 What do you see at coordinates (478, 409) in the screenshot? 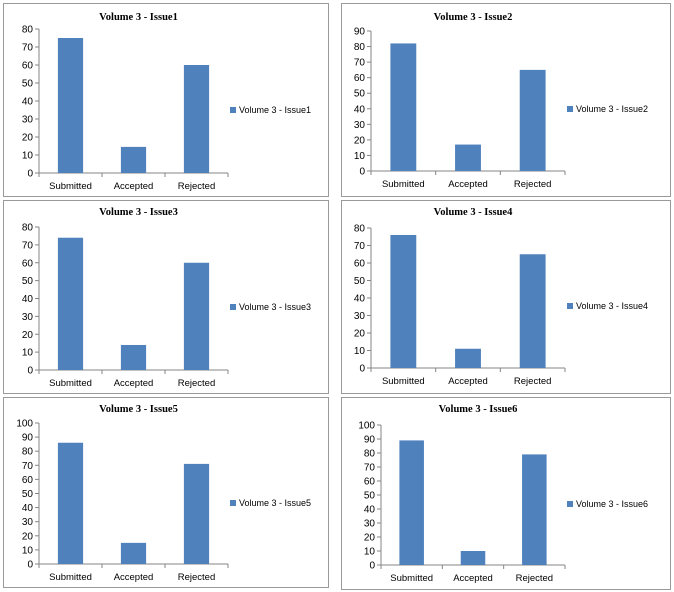
I see `chart-title: Volume 3 - Issue6` at bounding box center [478, 409].